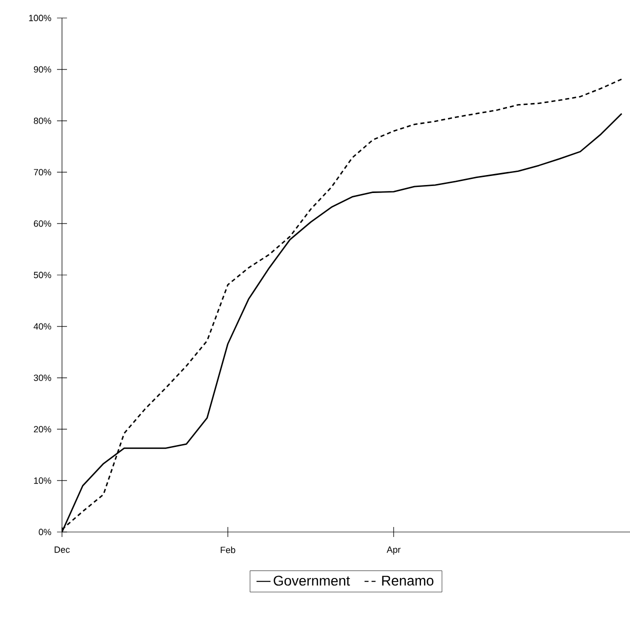  I want to click on y-tick-label: 70%, so click(43, 172).